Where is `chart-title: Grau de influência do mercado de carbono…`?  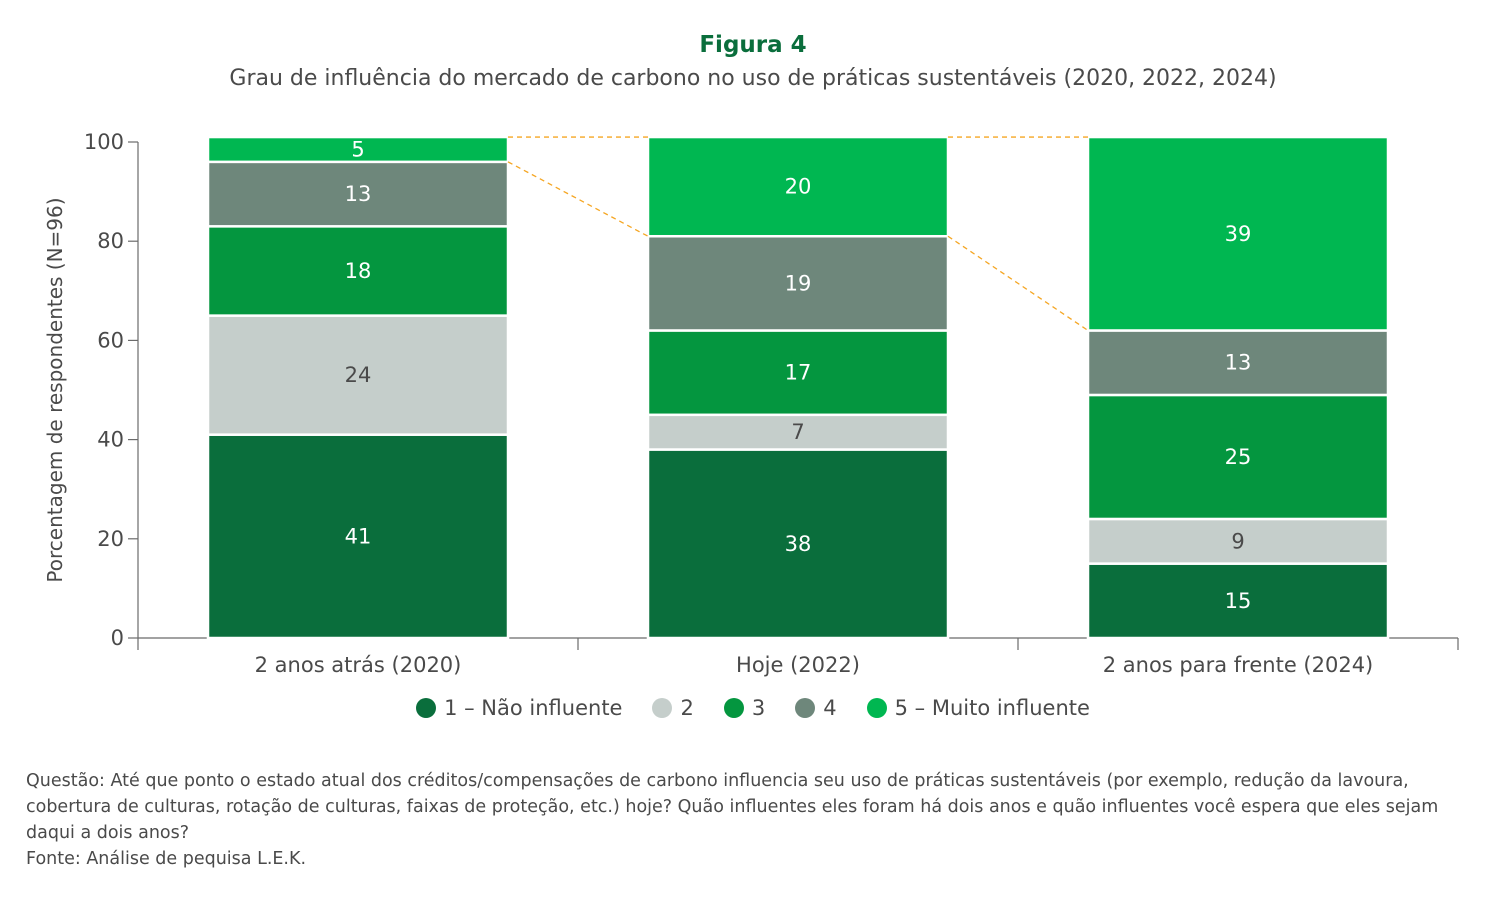 chart-title: Grau de influência do mercado de carbono… is located at coordinates (753, 78).